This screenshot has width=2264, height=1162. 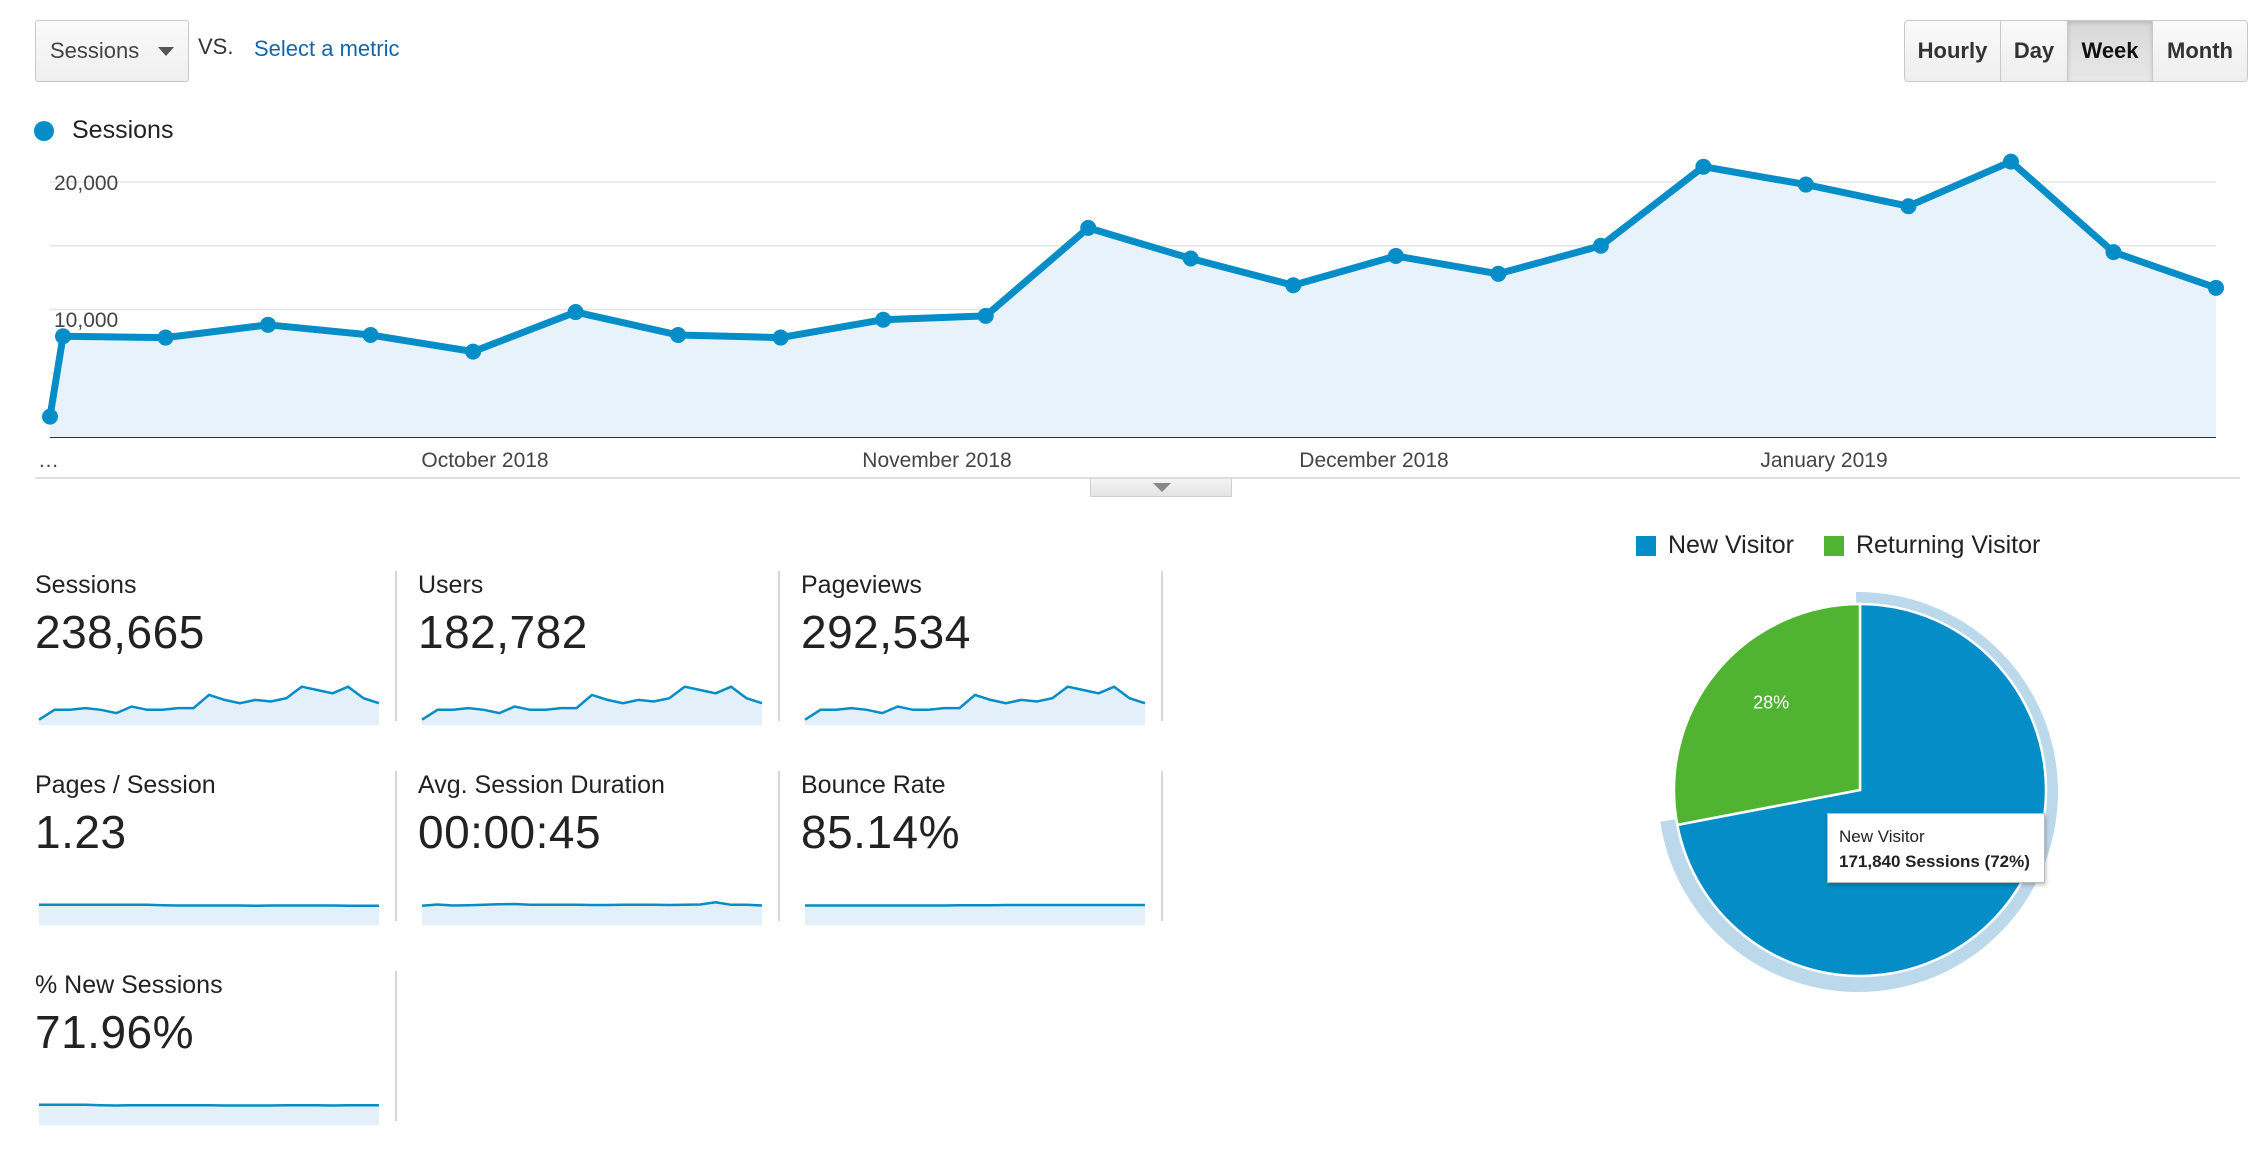 What do you see at coordinates (216, 850) in the screenshot?
I see `scorecard-pages-per-session: Pages / Session 1.23` at bounding box center [216, 850].